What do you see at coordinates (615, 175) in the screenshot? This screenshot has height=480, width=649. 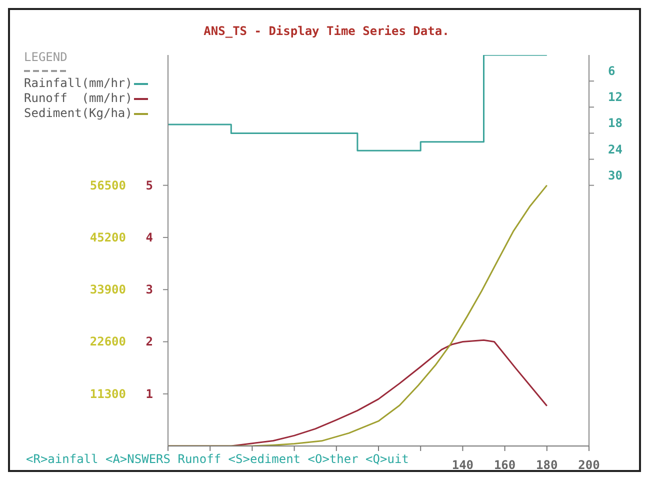 I see `y2-tick-label: 30` at bounding box center [615, 175].